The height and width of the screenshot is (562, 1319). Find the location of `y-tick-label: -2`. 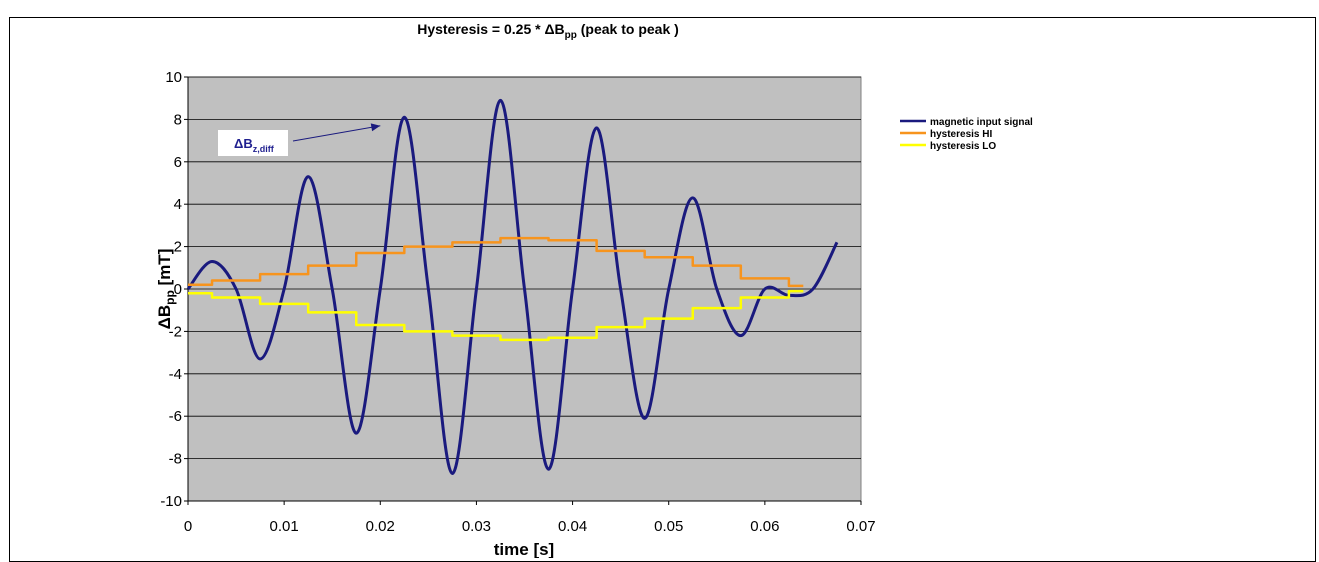

y-tick-label: -2 is located at coordinates (175, 331).